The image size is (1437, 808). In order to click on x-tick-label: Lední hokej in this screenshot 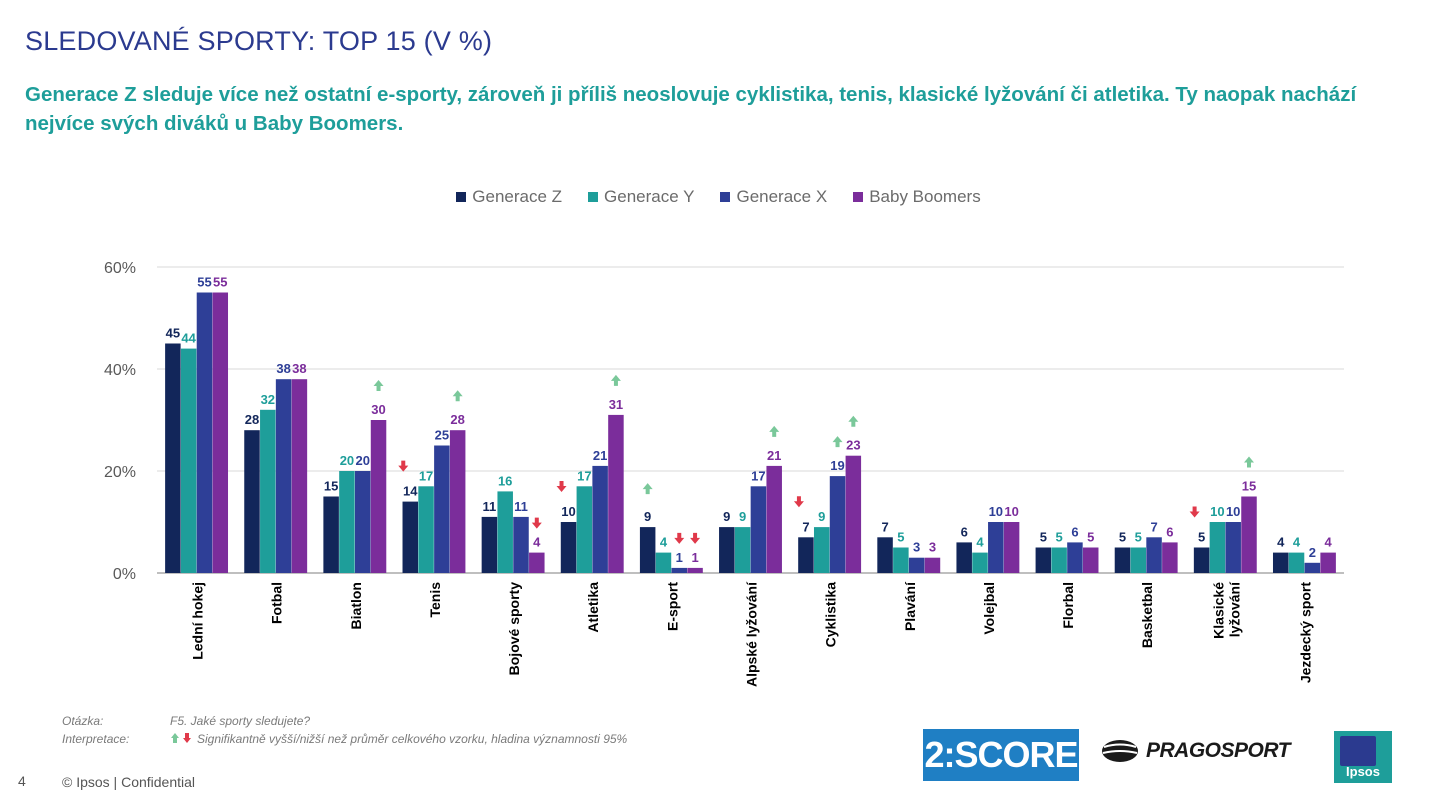, I will do `click(198, 621)`.